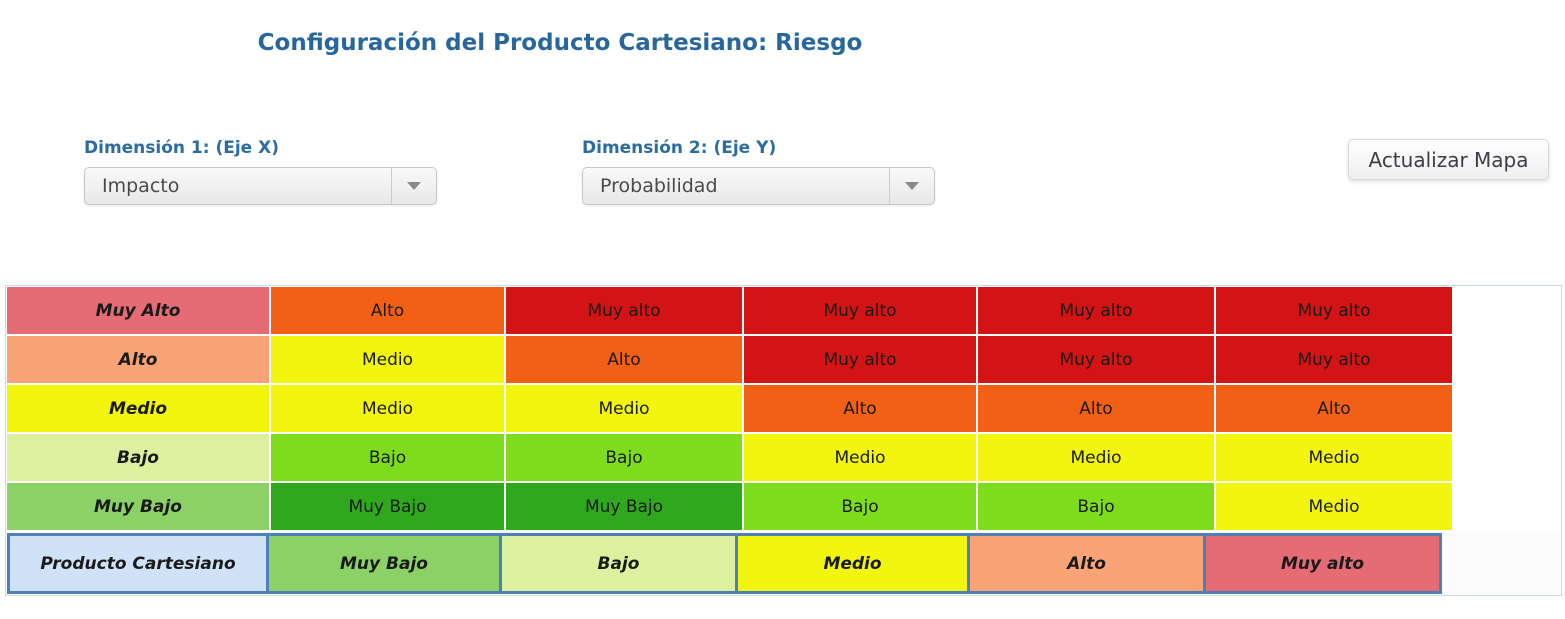 The height and width of the screenshot is (619, 1565). What do you see at coordinates (138, 408) in the screenshot?
I see `matrix-row-header: Medio` at bounding box center [138, 408].